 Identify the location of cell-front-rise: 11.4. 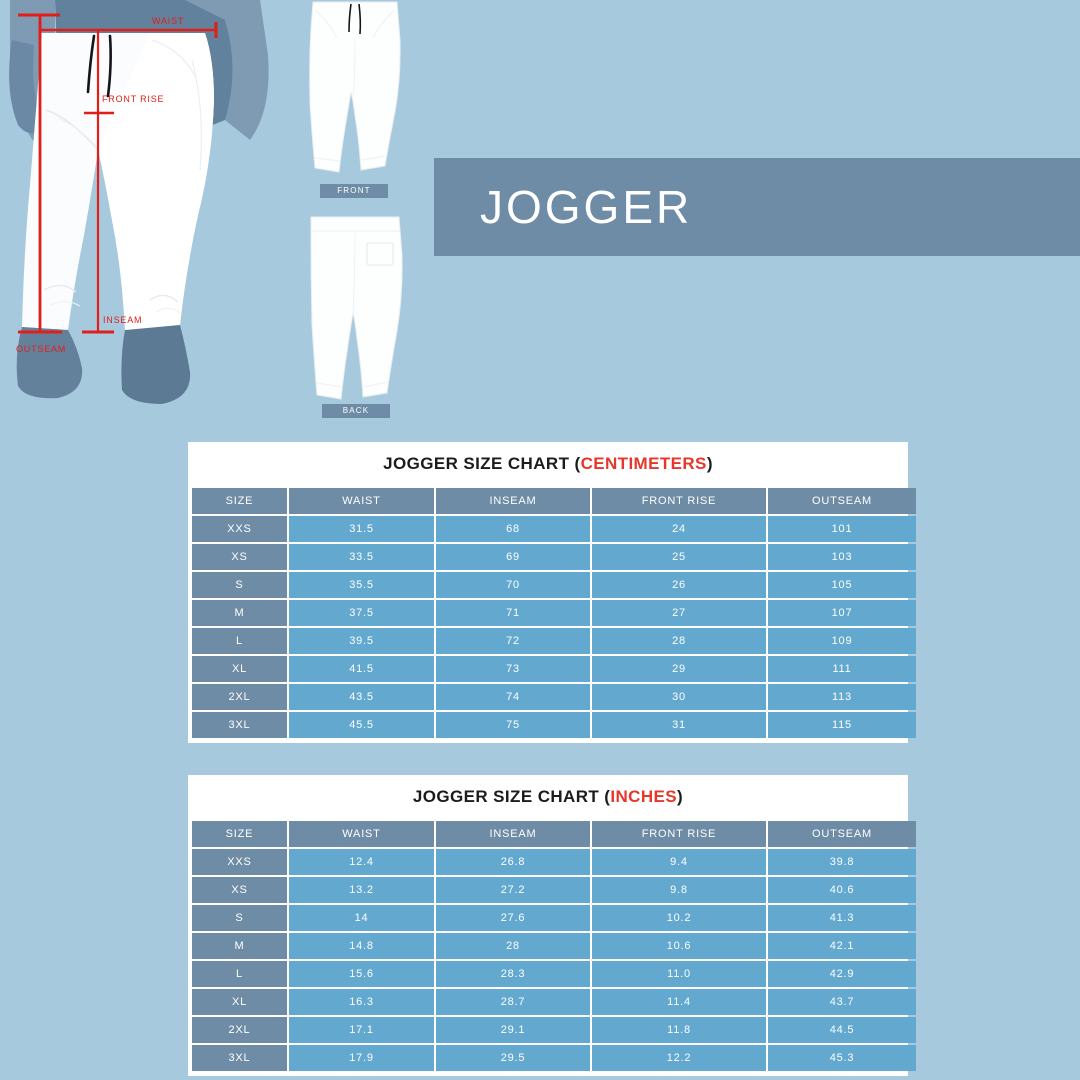
(679, 1002).